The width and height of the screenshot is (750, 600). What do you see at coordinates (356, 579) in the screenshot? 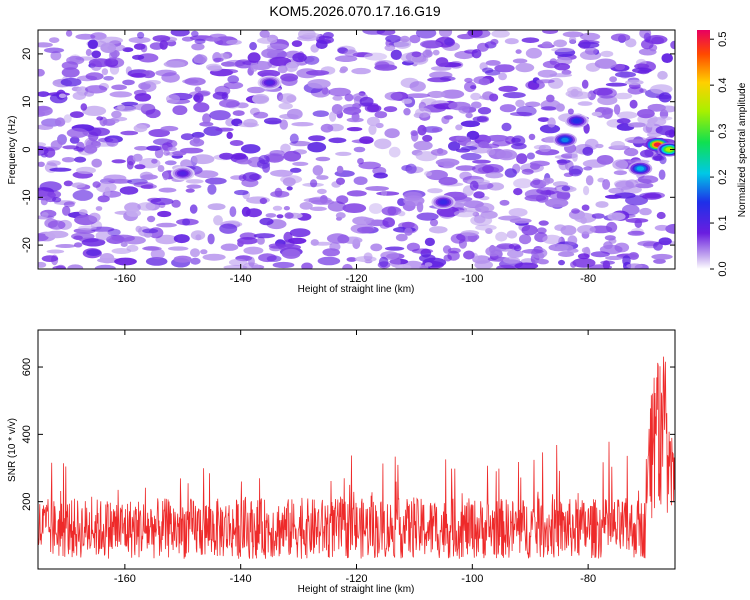
I see `snr-x-tick-label: -120` at bounding box center [356, 579].